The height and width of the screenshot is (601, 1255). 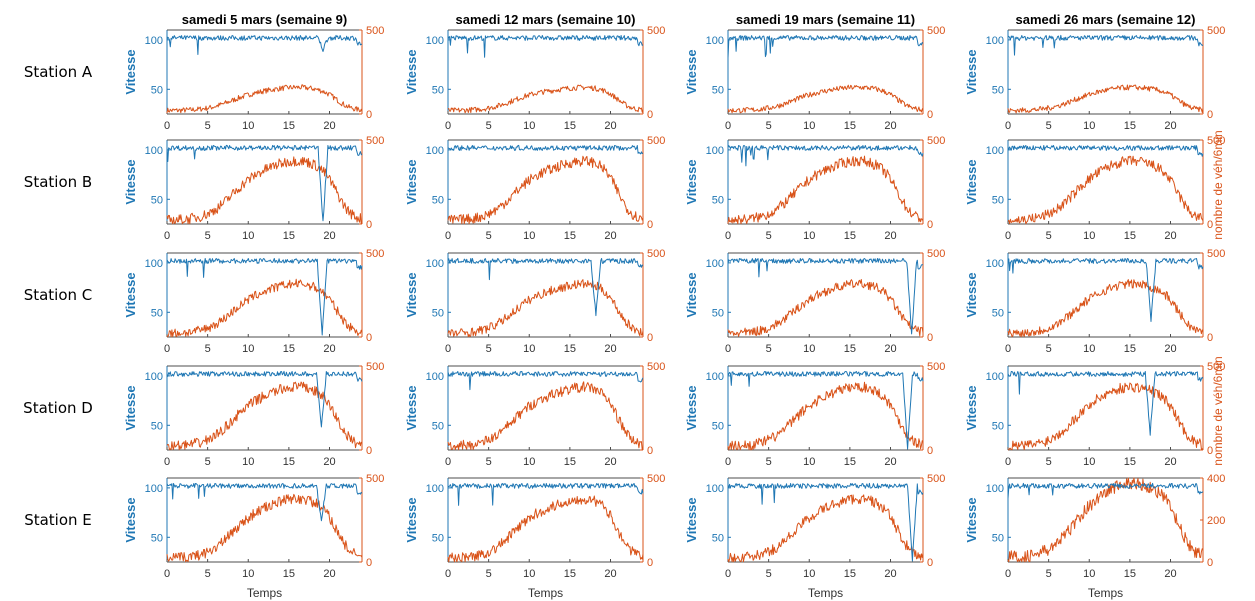 What do you see at coordinates (58, 295) in the screenshot?
I see `row-label: Station C` at bounding box center [58, 295].